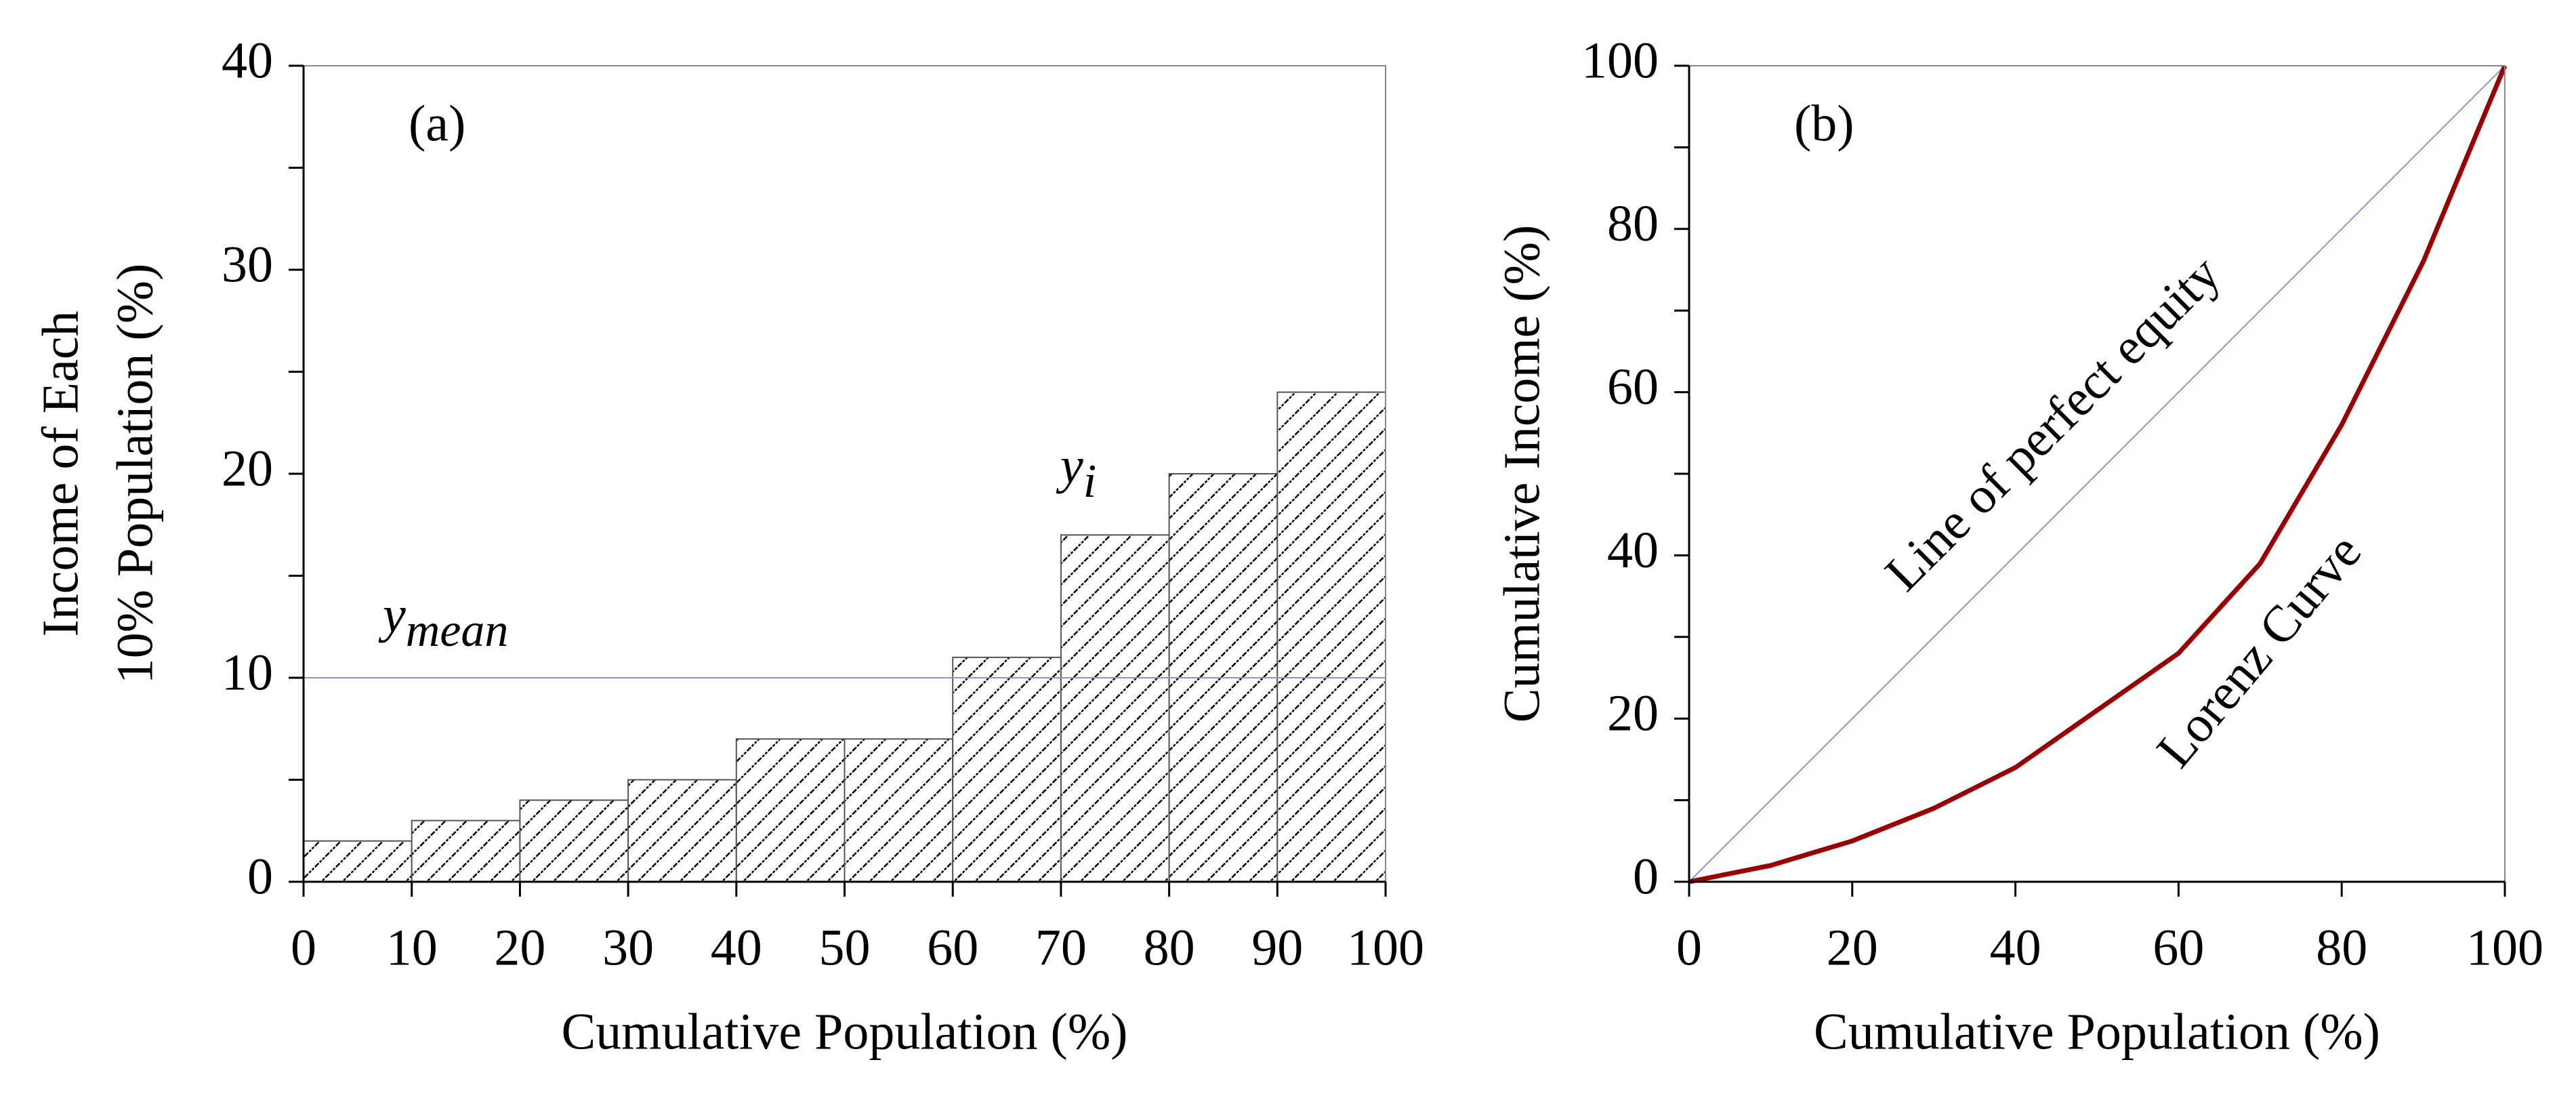 This screenshot has height=1100, width=2576. What do you see at coordinates (1824, 123) in the screenshot?
I see `panel-label: (b)` at bounding box center [1824, 123].